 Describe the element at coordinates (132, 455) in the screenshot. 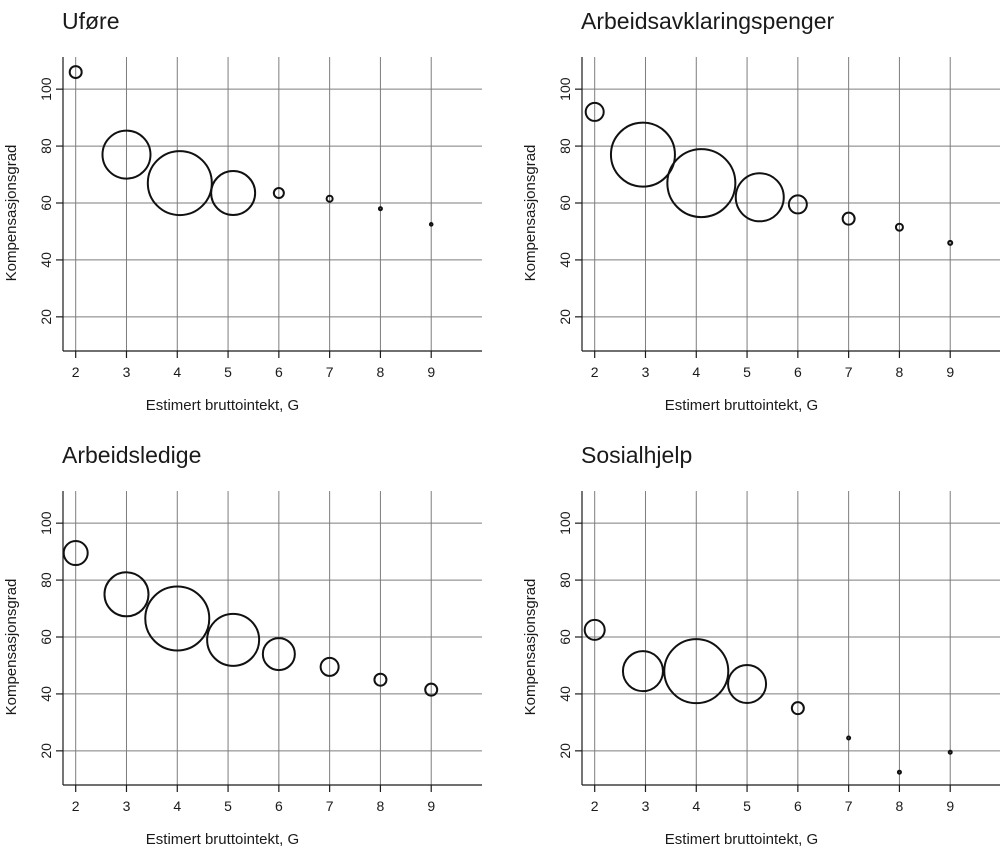

I see `chart-title: Arbeidsledige` at that location.